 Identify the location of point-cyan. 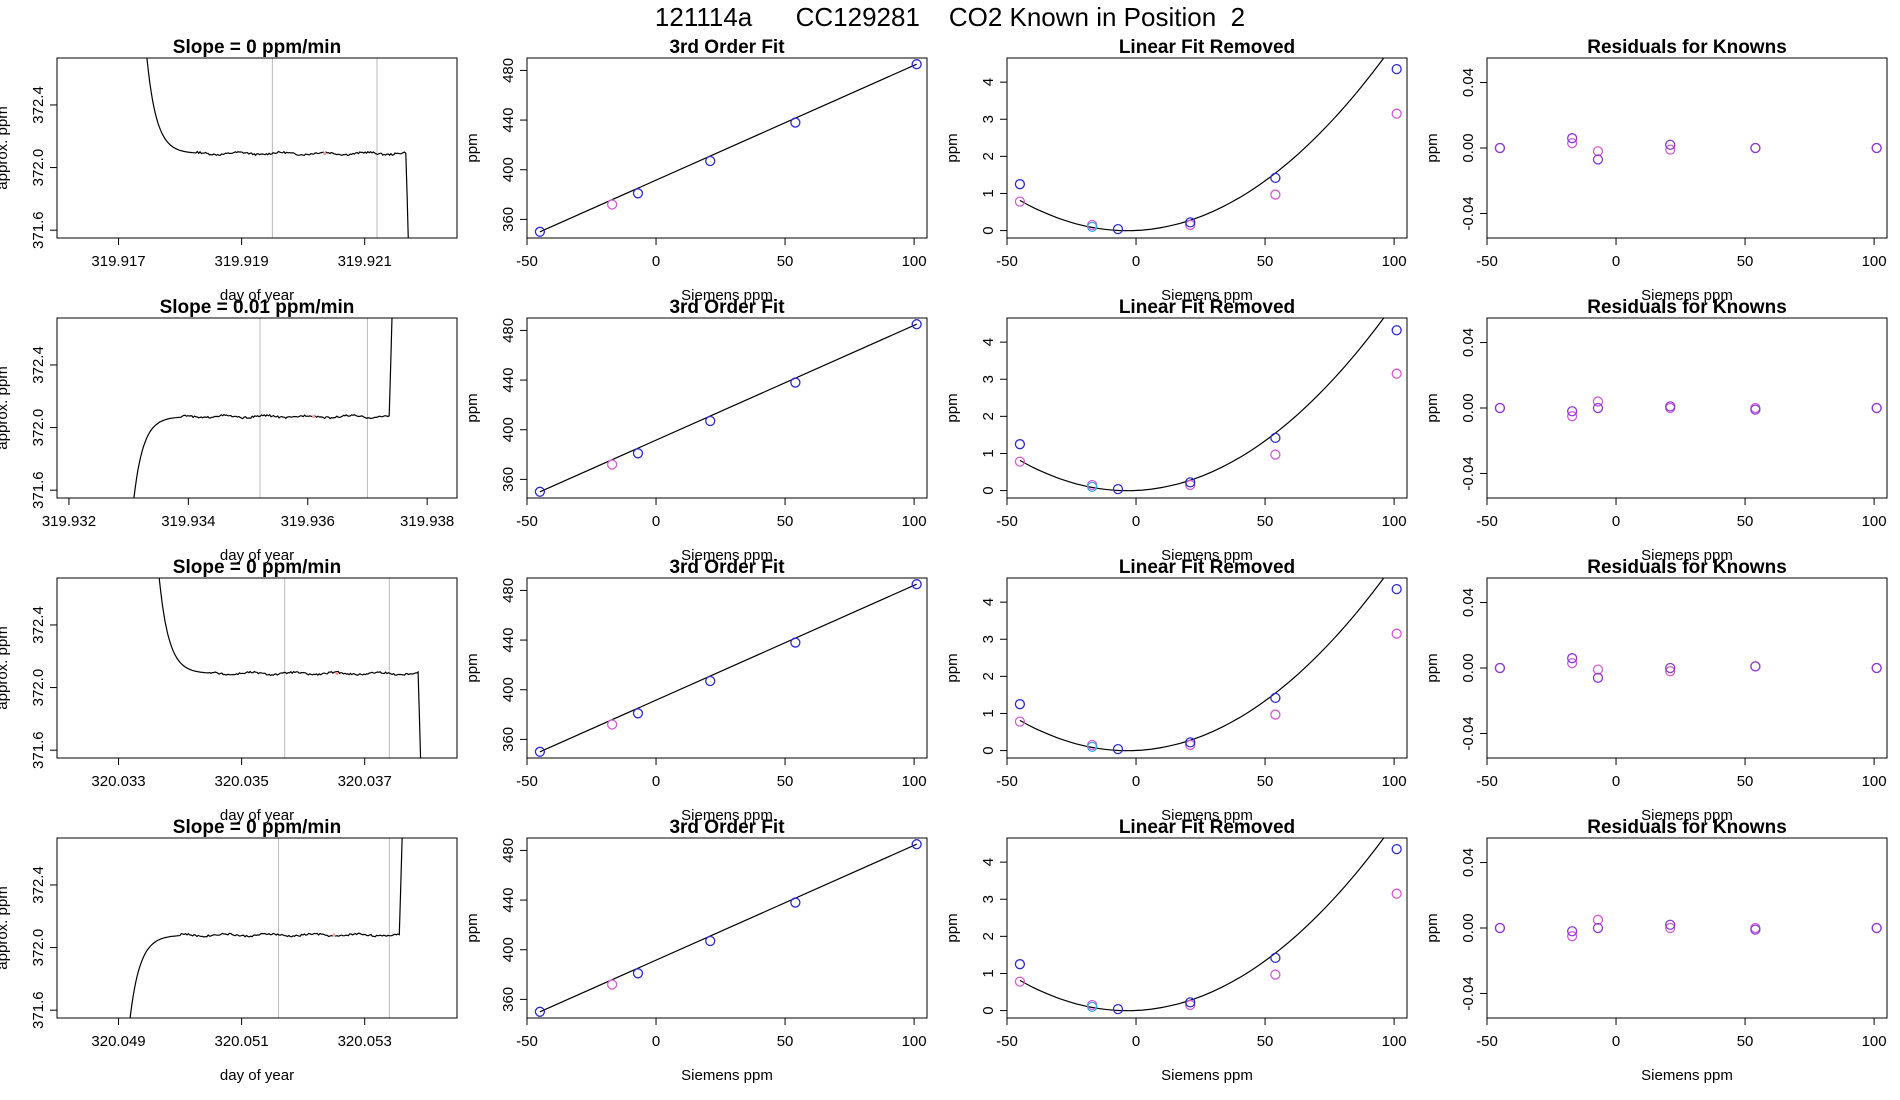
(1092, 1007).